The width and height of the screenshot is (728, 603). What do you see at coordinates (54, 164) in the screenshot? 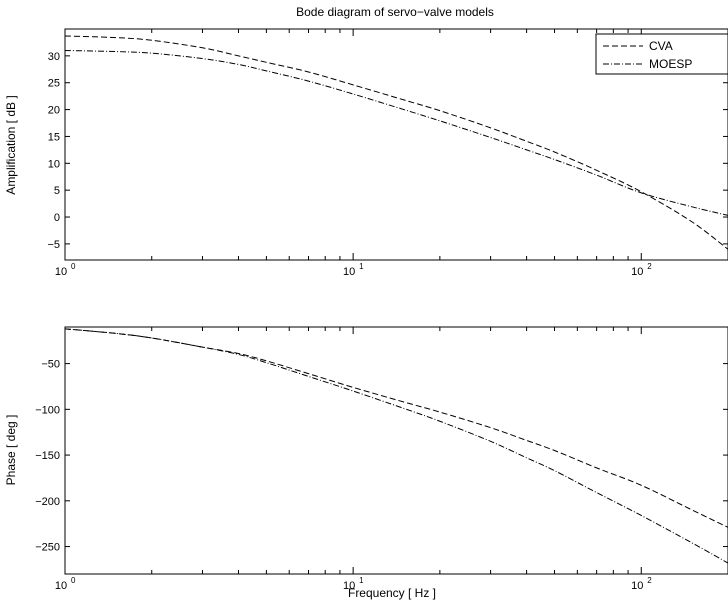
I see `amplification-y-tick-label: 10` at bounding box center [54, 164].